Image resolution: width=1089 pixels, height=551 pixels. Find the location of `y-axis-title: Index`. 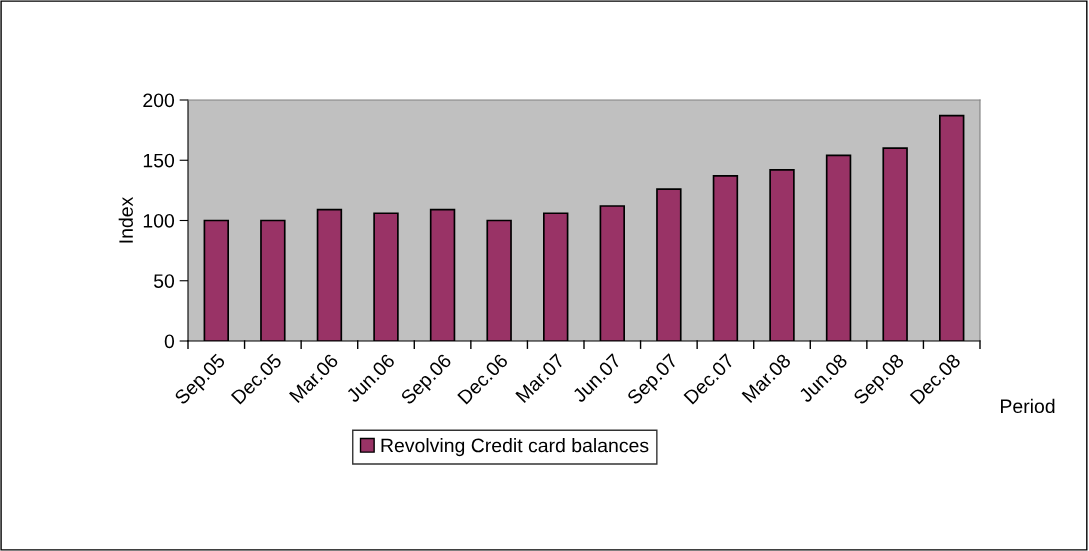

y-axis-title: Index is located at coordinates (125, 219).